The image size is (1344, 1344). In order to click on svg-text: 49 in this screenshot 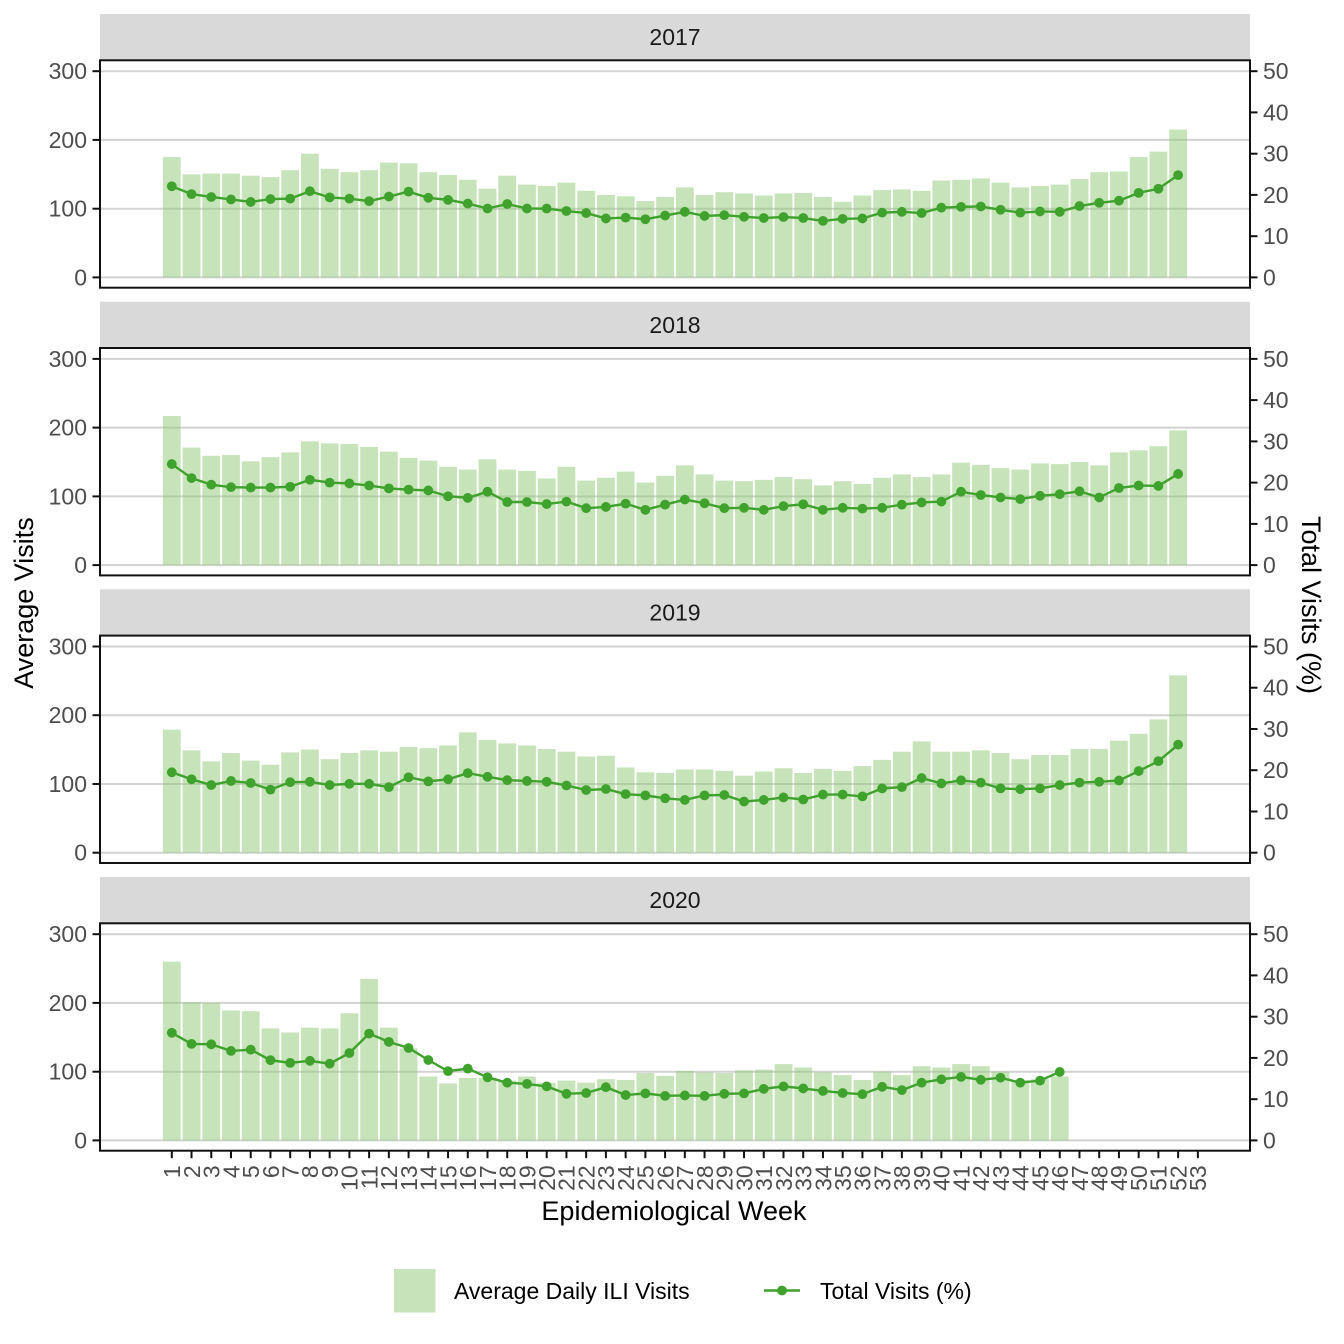, I will do `click(1119, 1178)`.